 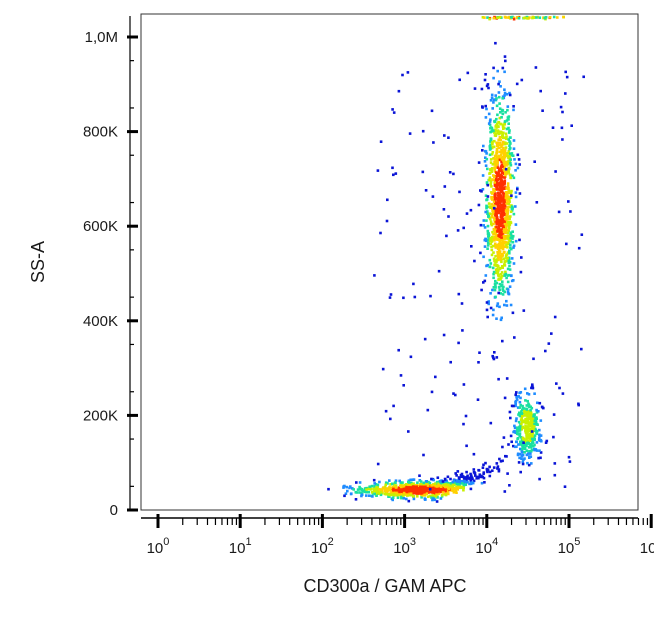 What do you see at coordinates (100, 415) in the screenshot?
I see `y-tick-label: 200K` at bounding box center [100, 415].